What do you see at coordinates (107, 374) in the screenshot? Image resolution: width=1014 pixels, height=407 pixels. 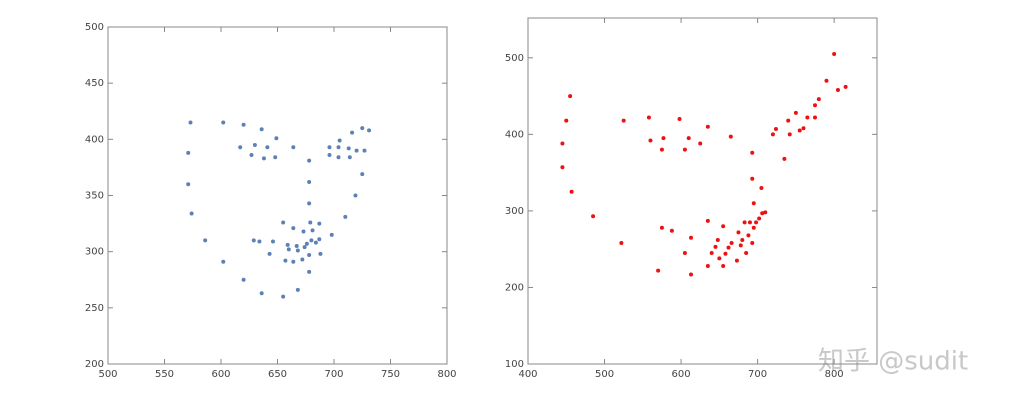 I see `x-tick-label: 500` at bounding box center [107, 374].